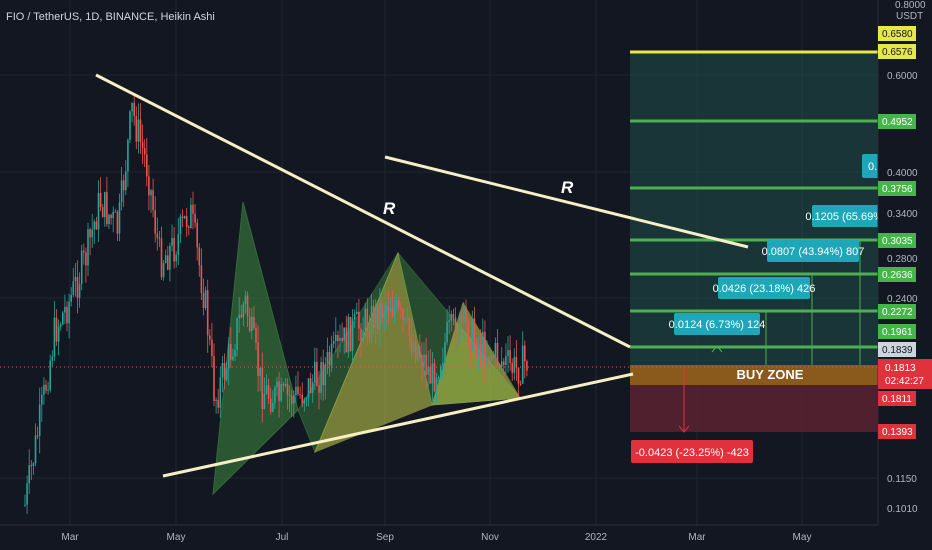 This screenshot has height=550, width=932. I want to click on marker-06576: 0.6576, so click(897, 51).